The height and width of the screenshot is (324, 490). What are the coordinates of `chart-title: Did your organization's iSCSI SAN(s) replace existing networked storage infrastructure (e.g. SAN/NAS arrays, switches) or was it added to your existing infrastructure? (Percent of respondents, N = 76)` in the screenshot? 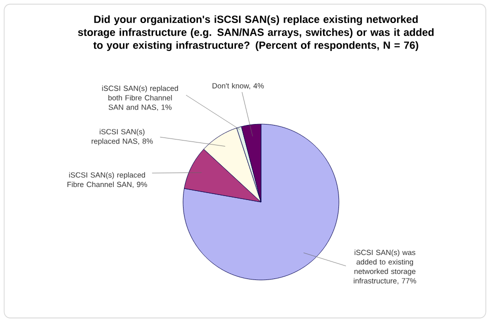 It's located at (256, 33).